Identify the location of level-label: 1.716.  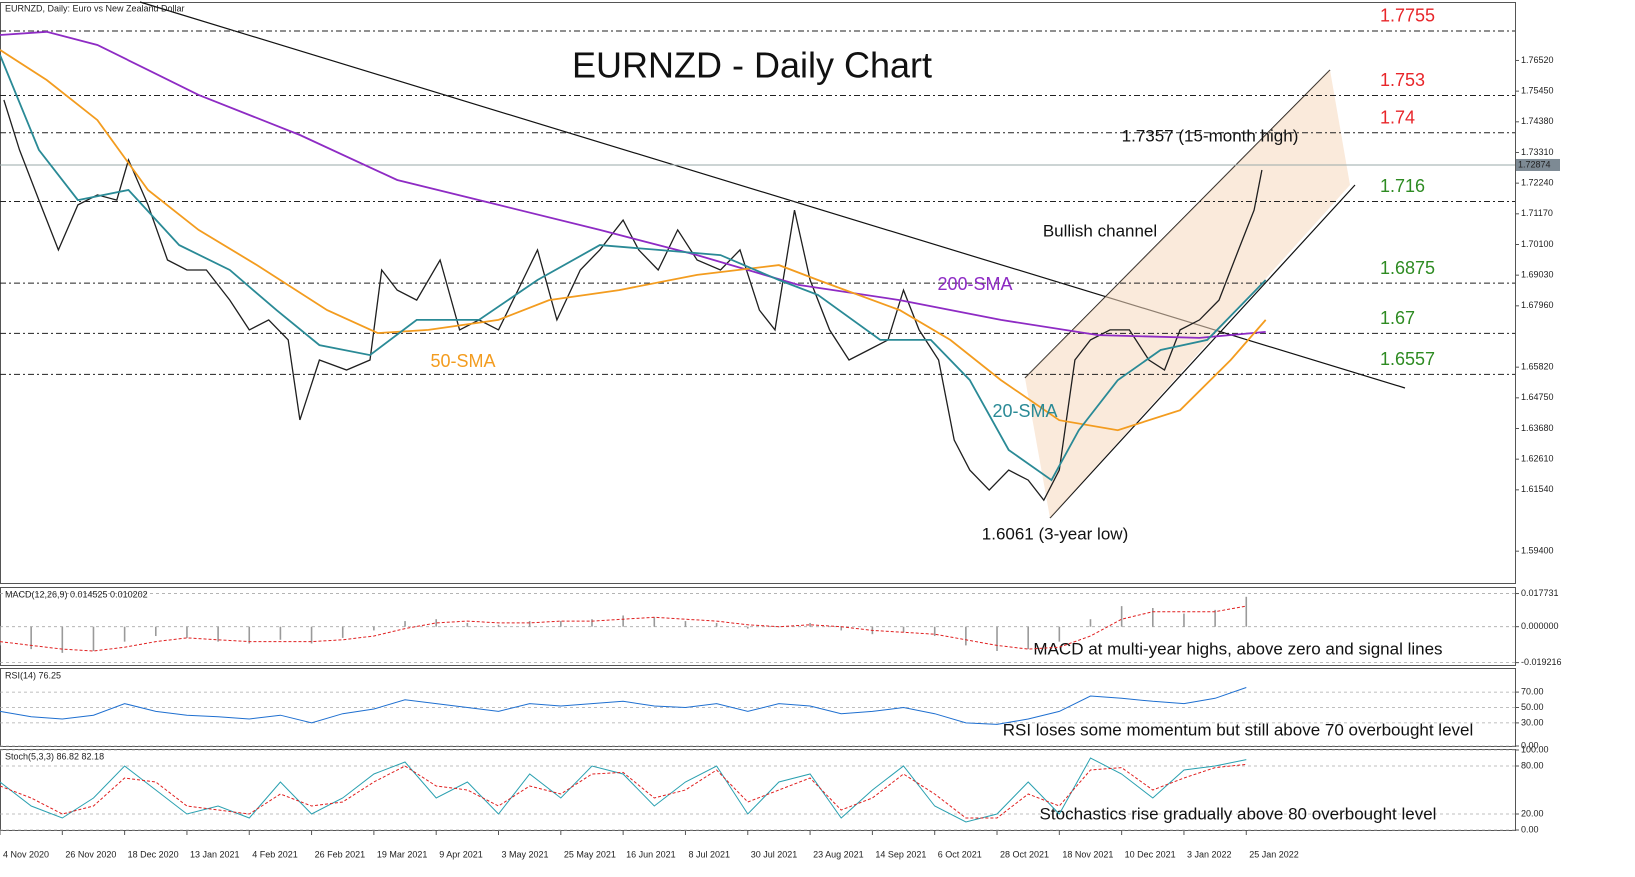
(1402, 186).